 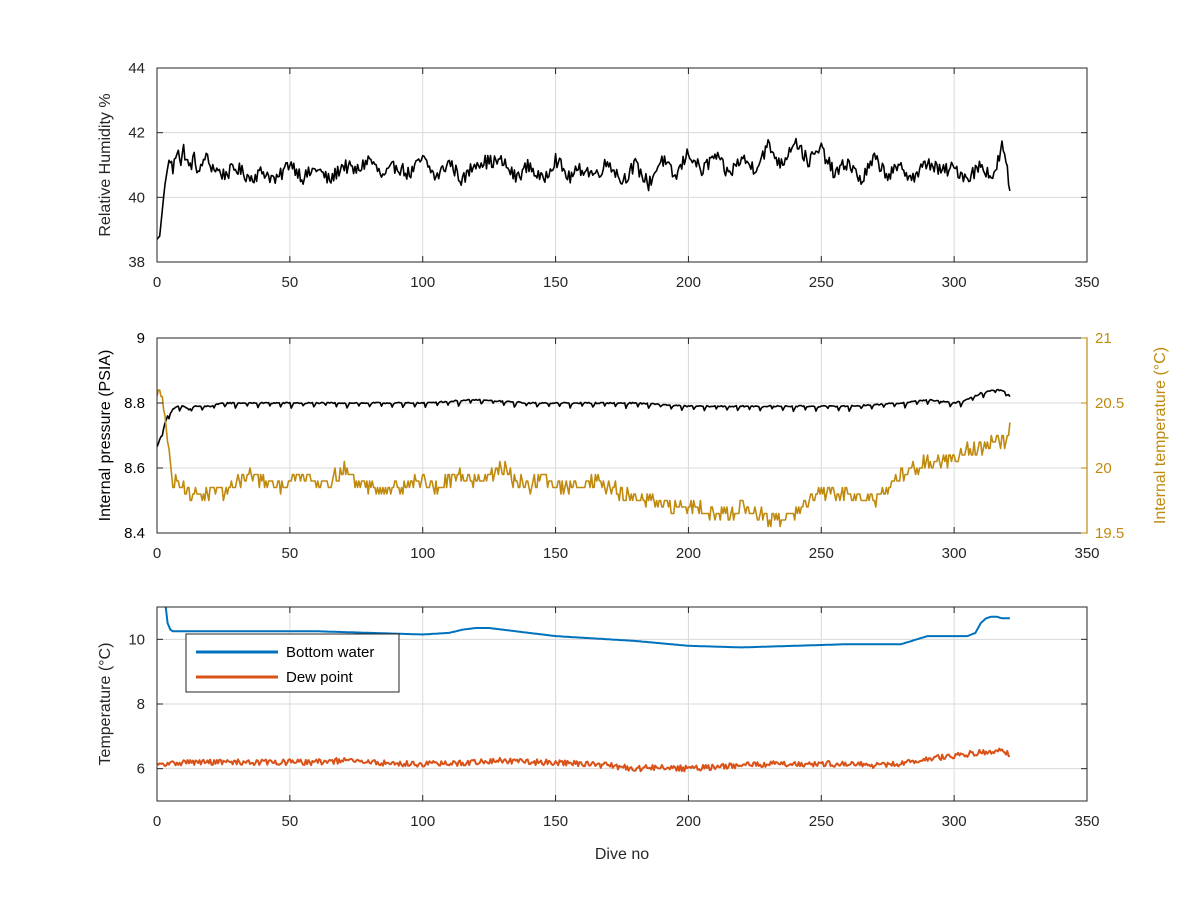 What do you see at coordinates (105, 164) in the screenshot?
I see `y-axis-label: Relative Humidity %` at bounding box center [105, 164].